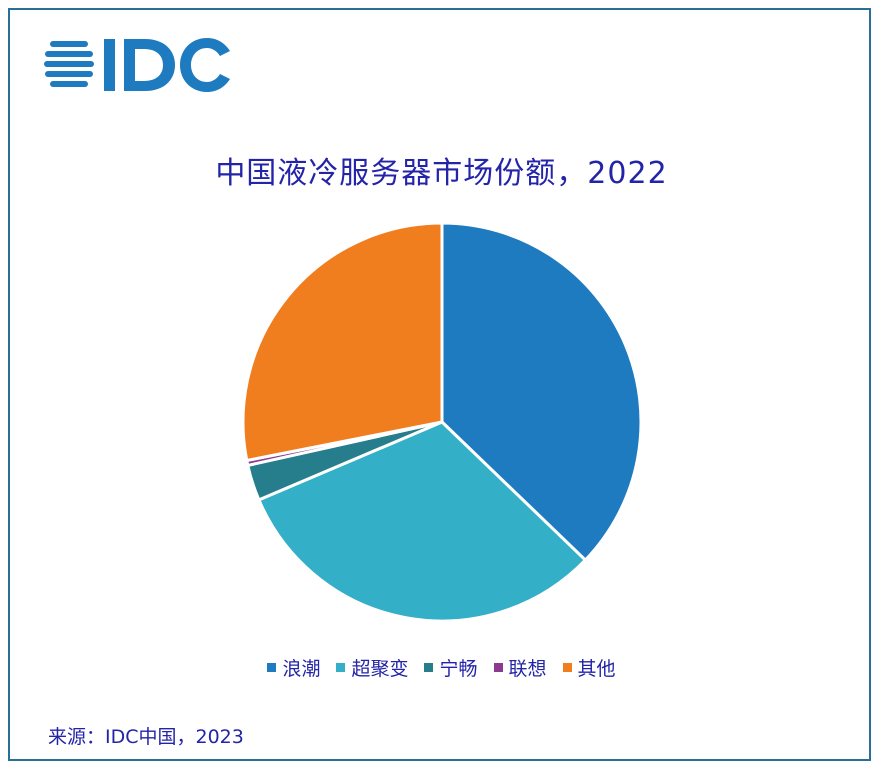 The height and width of the screenshot is (774, 883). I want to click on legend-item: 浪潮, so click(293, 667).